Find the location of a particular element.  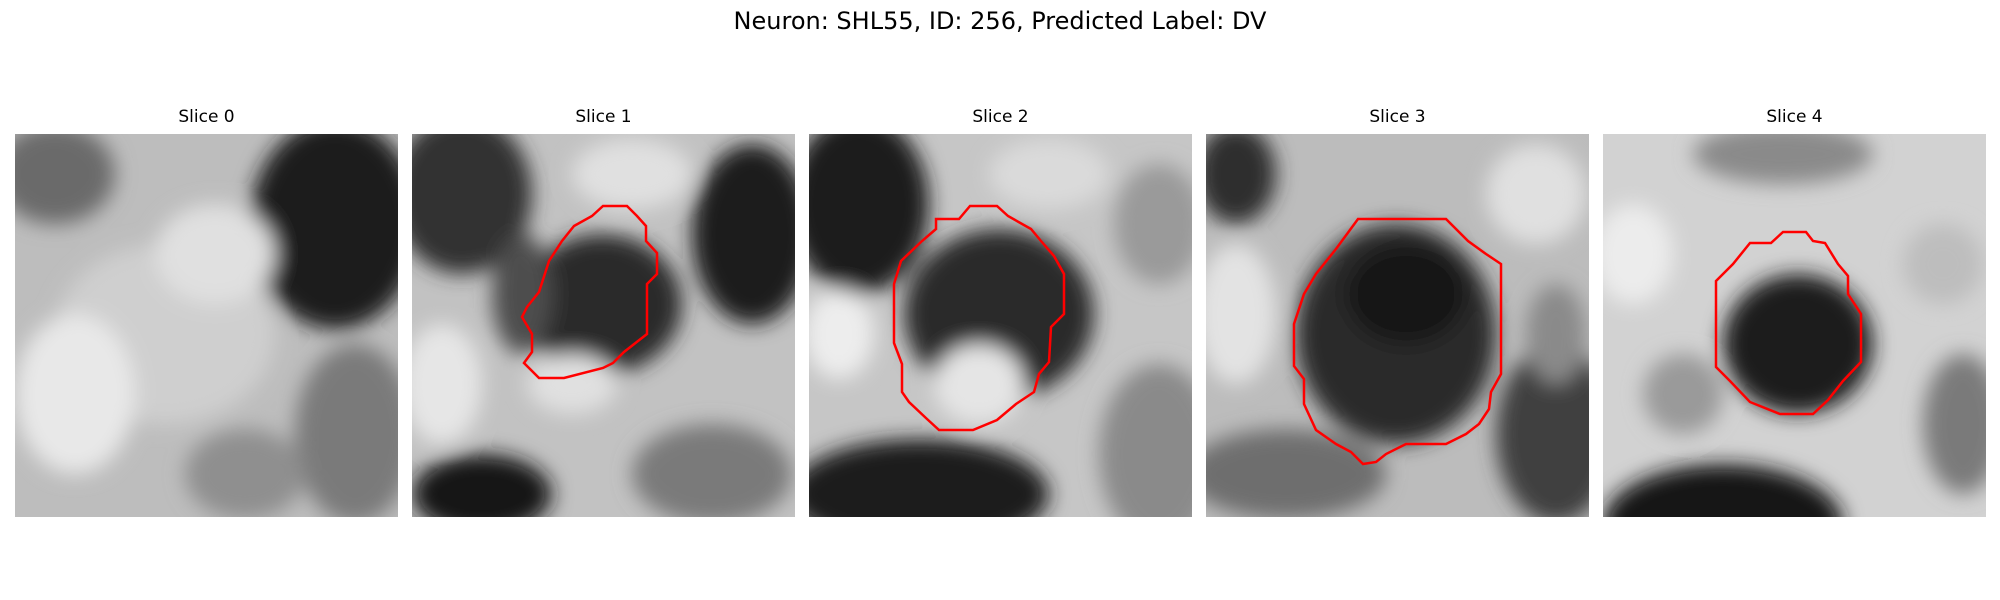

slice-panel-1: Slice 1 is located at coordinates (603, 311).